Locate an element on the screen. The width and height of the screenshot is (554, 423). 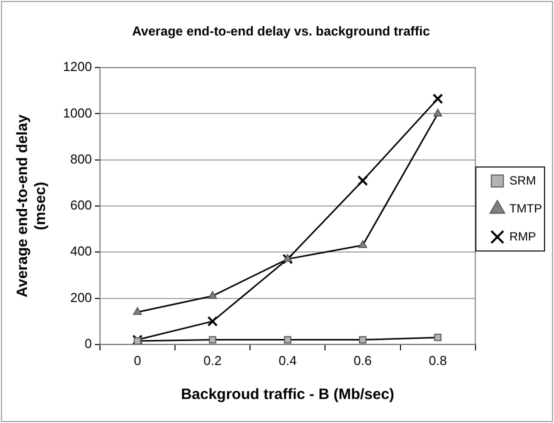
y-tick-label: 1200 is located at coordinates (77, 66).